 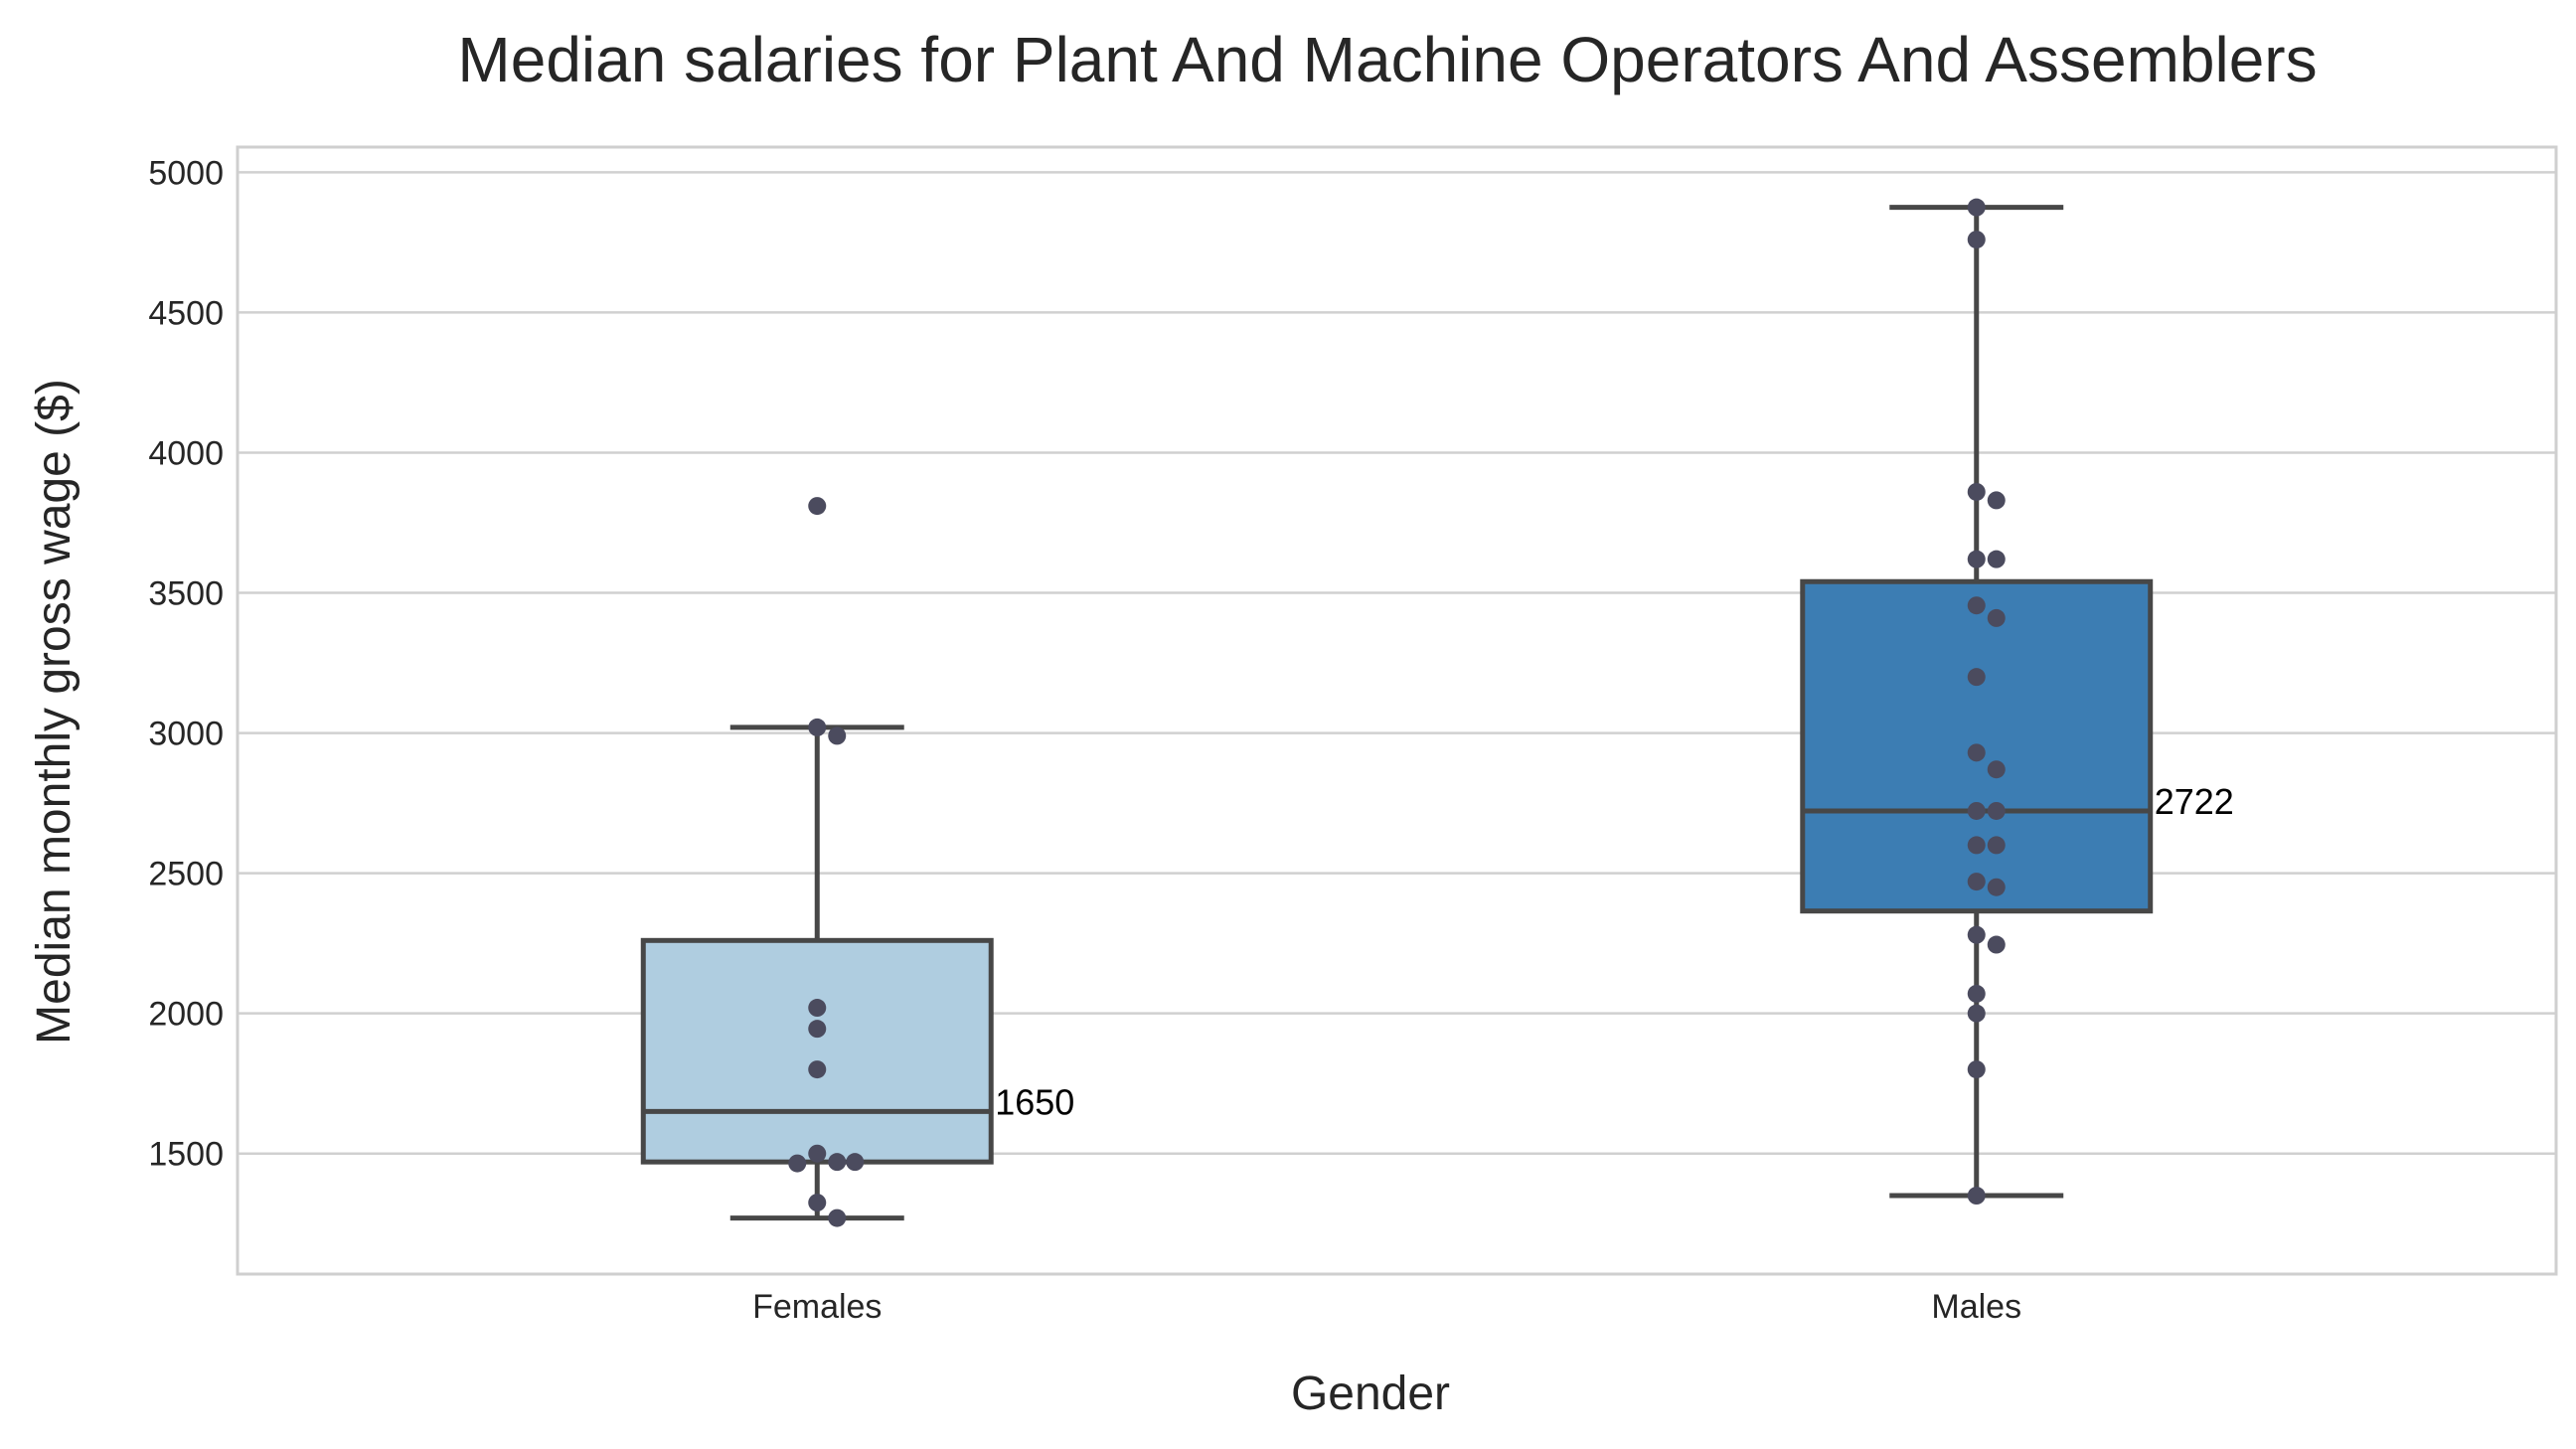 What do you see at coordinates (186, 453) in the screenshot?
I see `y-tick-label: 4000` at bounding box center [186, 453].